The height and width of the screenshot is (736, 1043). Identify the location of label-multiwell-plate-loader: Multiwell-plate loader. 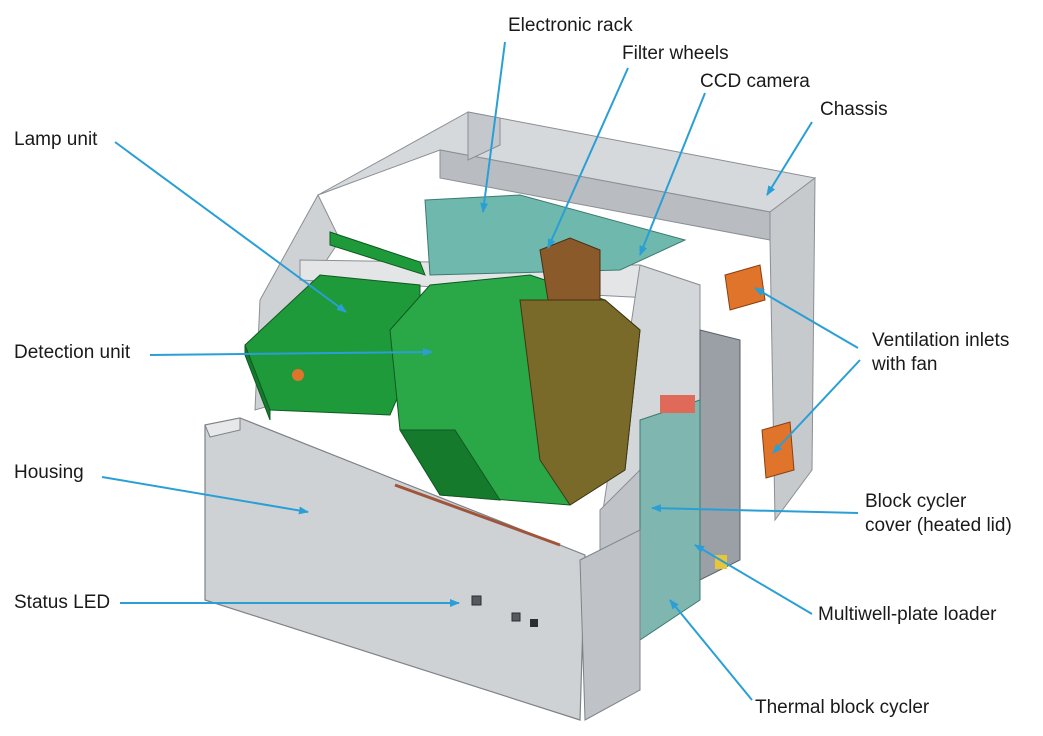
(907, 614).